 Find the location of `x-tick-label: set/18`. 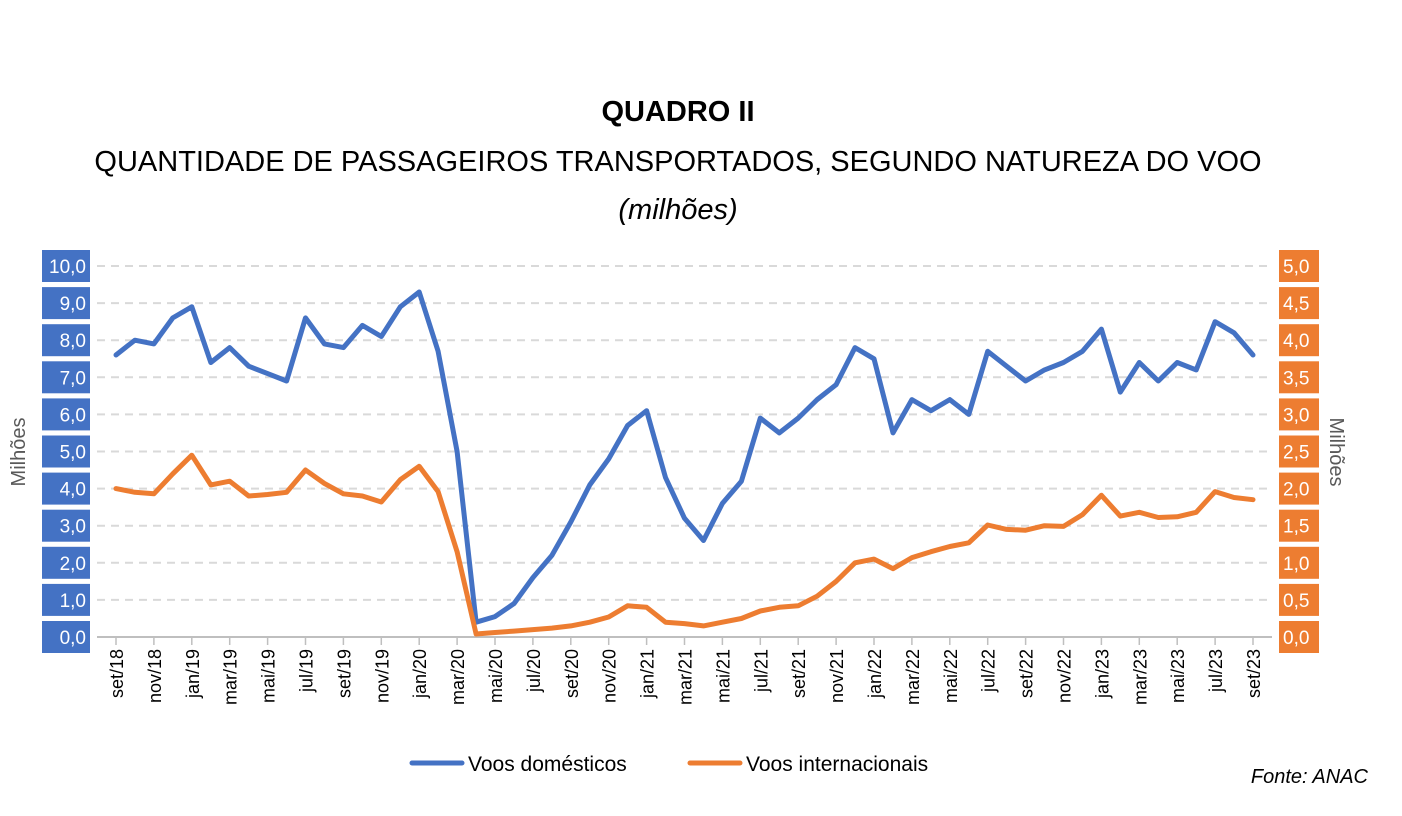

x-tick-label: set/18 is located at coordinates (117, 673).